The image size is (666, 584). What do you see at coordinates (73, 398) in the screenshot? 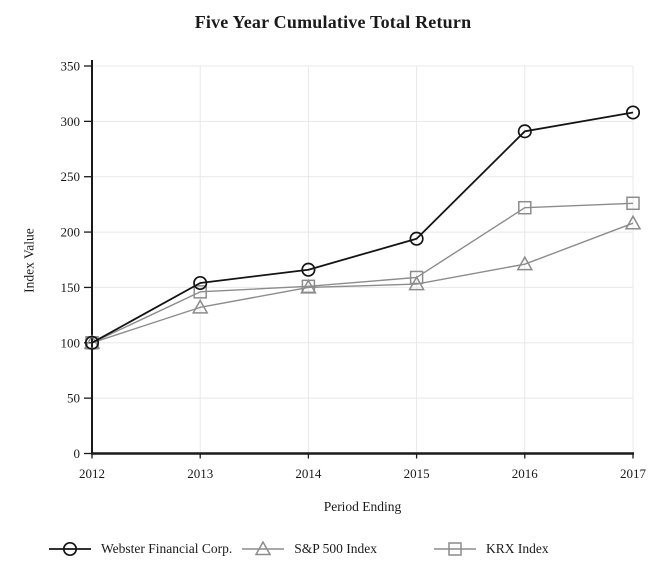
I see `y-tick-label: 50` at bounding box center [73, 398].